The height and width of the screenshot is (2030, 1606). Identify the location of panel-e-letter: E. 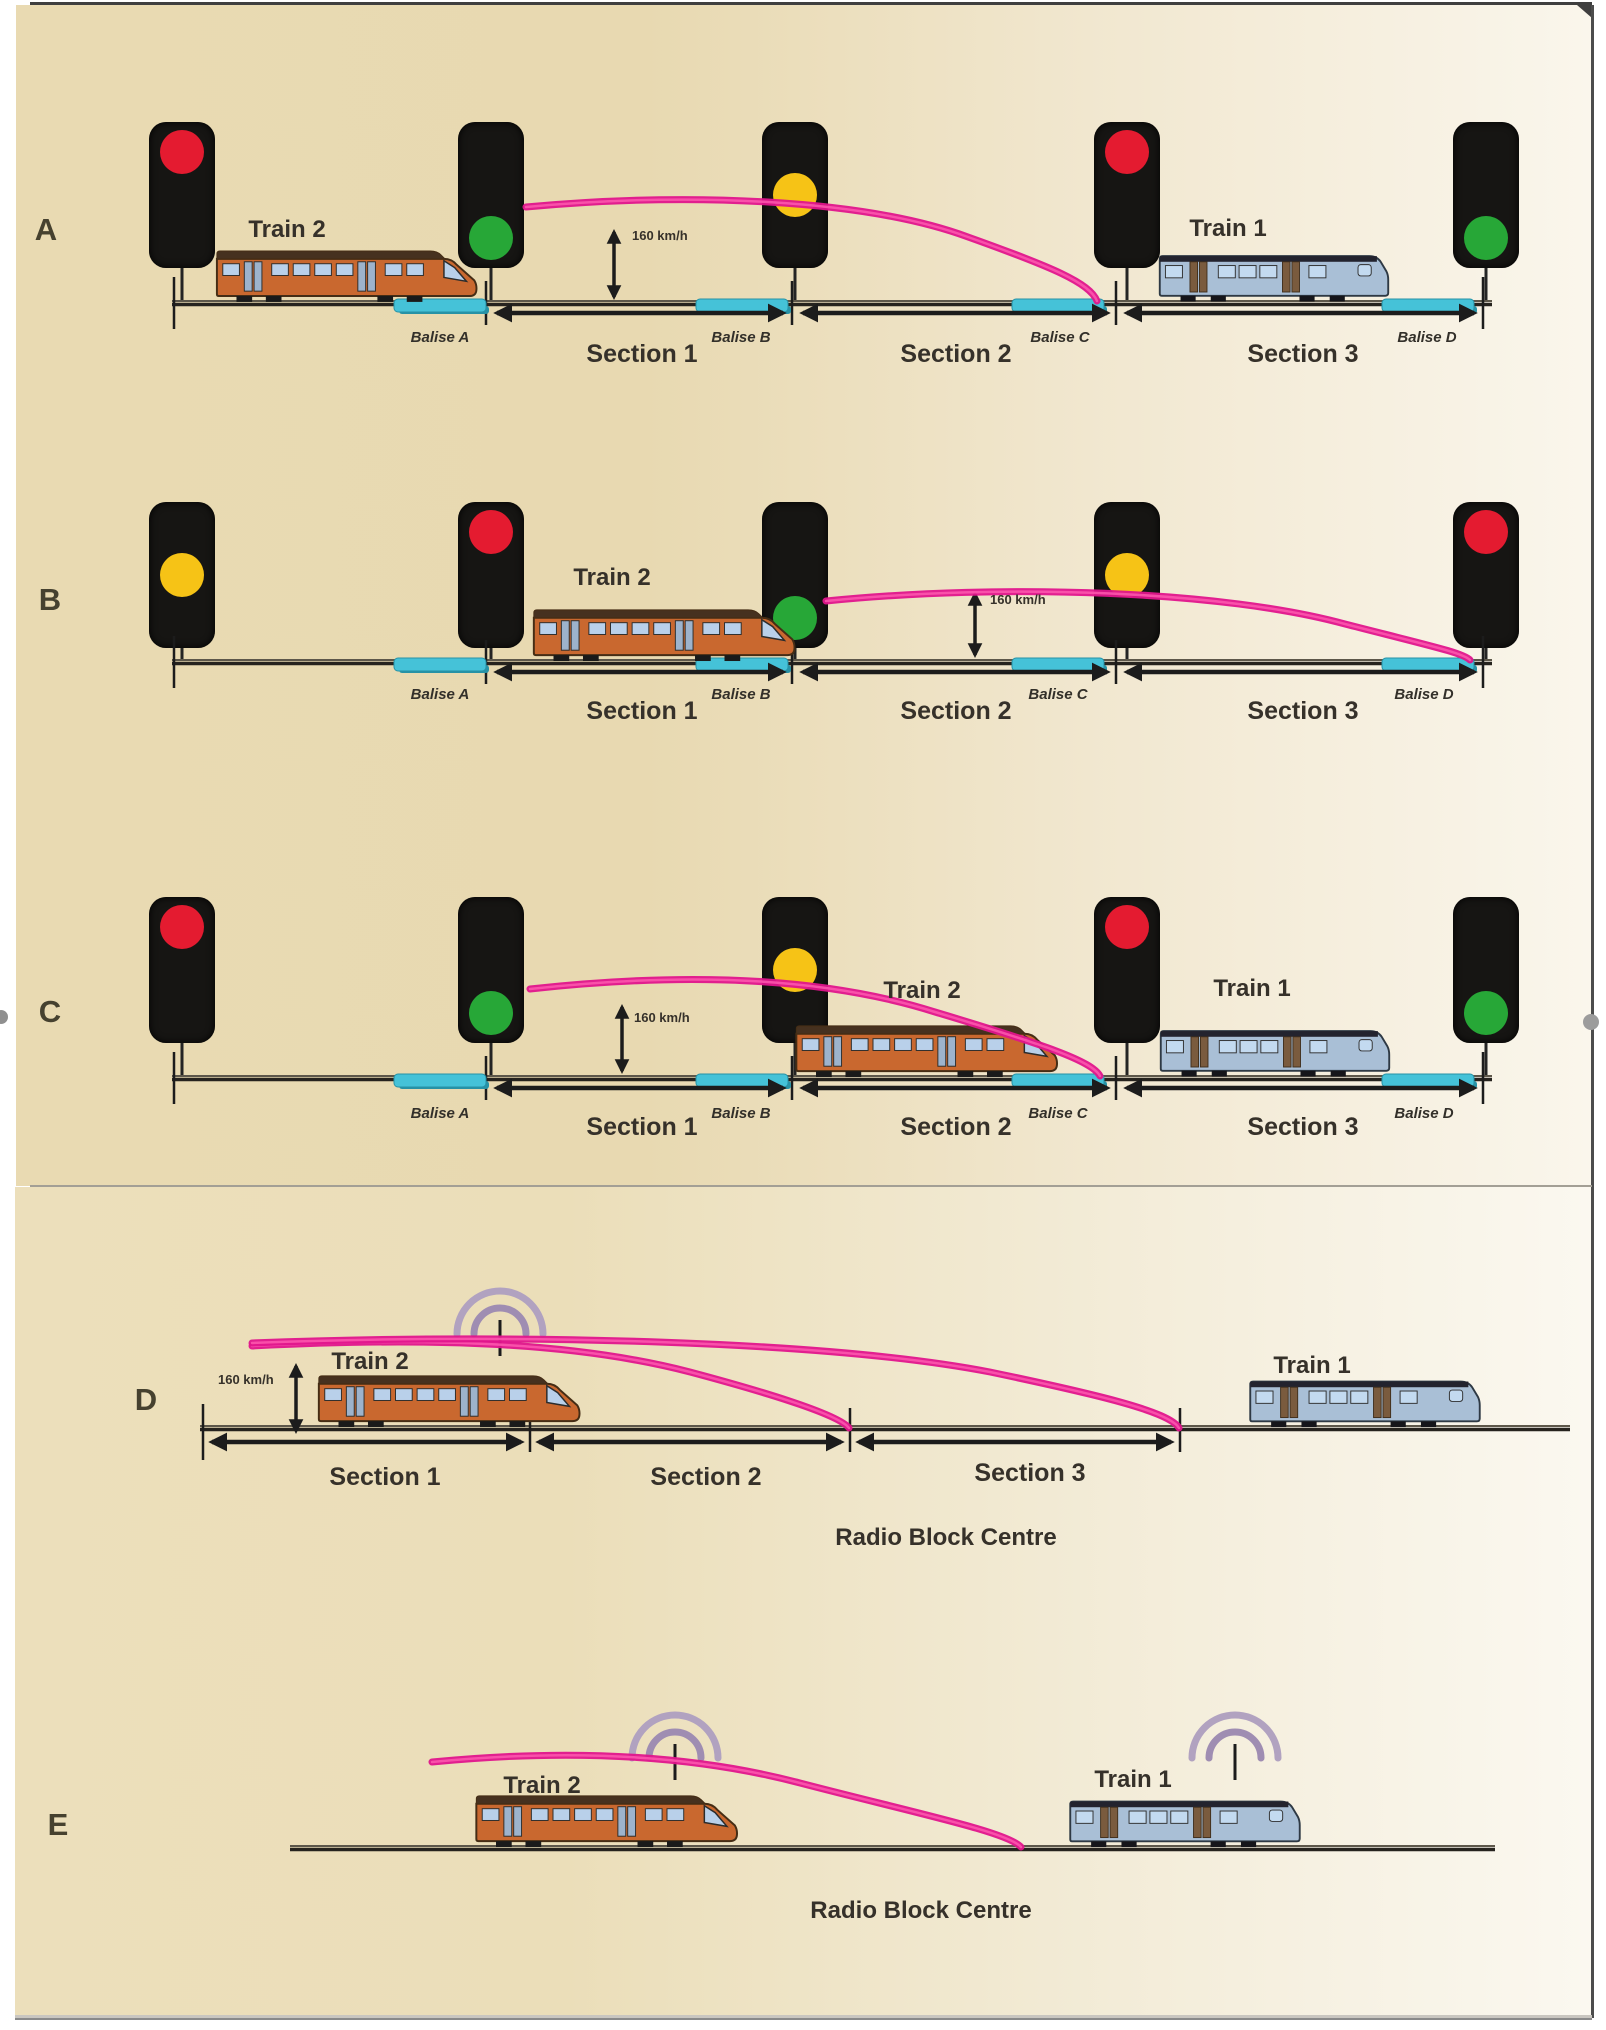
(58, 1824).